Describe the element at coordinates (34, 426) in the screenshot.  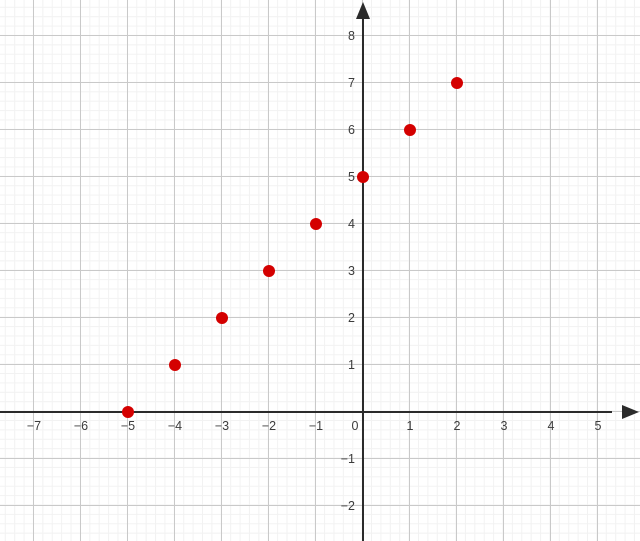
I see `x-tick-label: −7` at that location.